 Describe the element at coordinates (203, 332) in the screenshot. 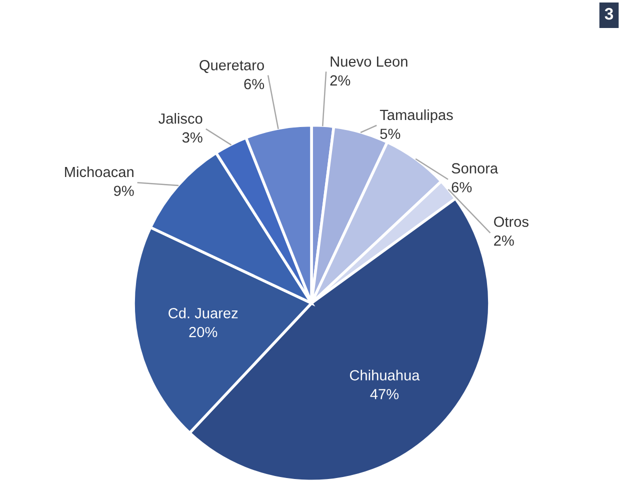

I see `data-label: 20%` at that location.